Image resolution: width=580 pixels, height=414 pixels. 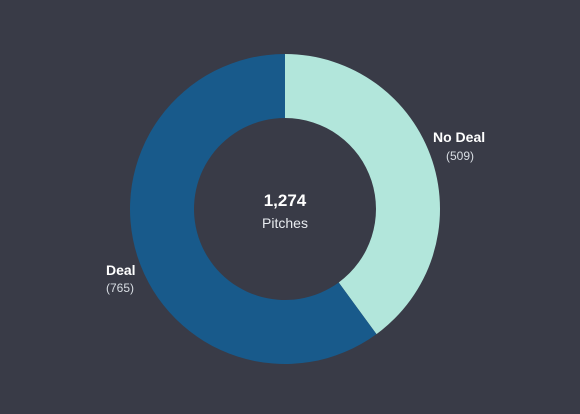 I want to click on count-no-deal: (509), so click(x=460, y=156).